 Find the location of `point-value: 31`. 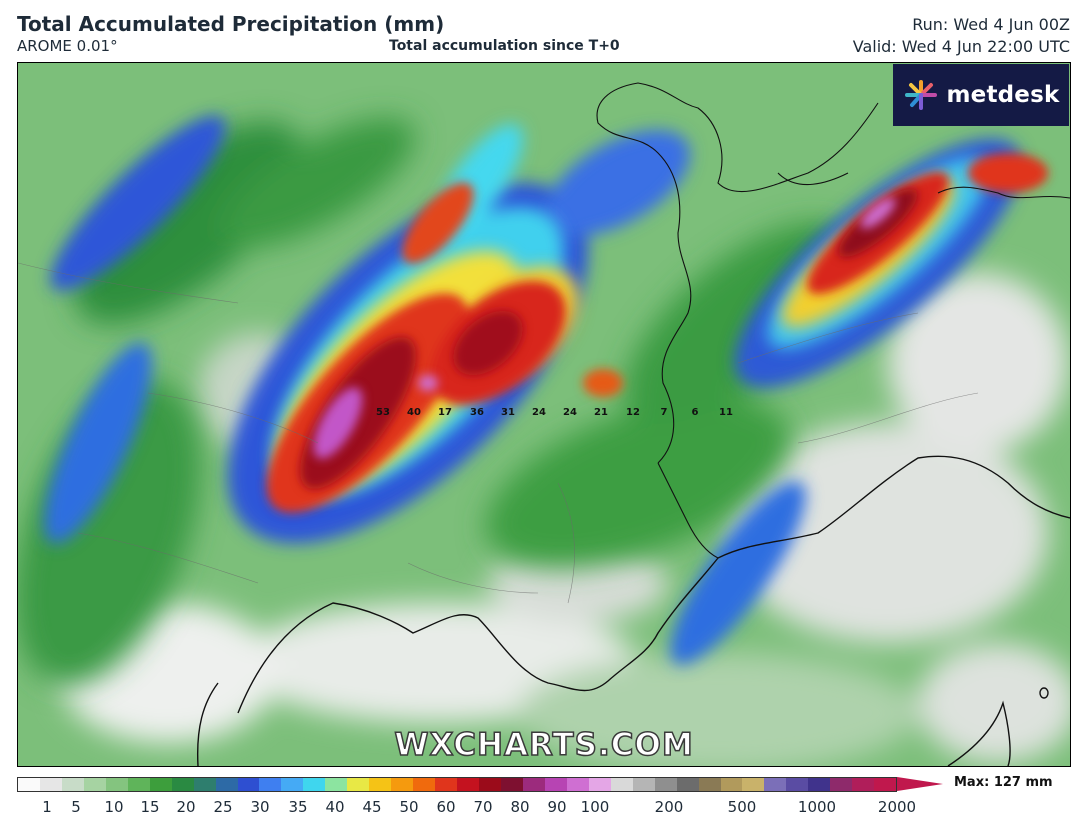

point-value: 31 is located at coordinates (508, 412).